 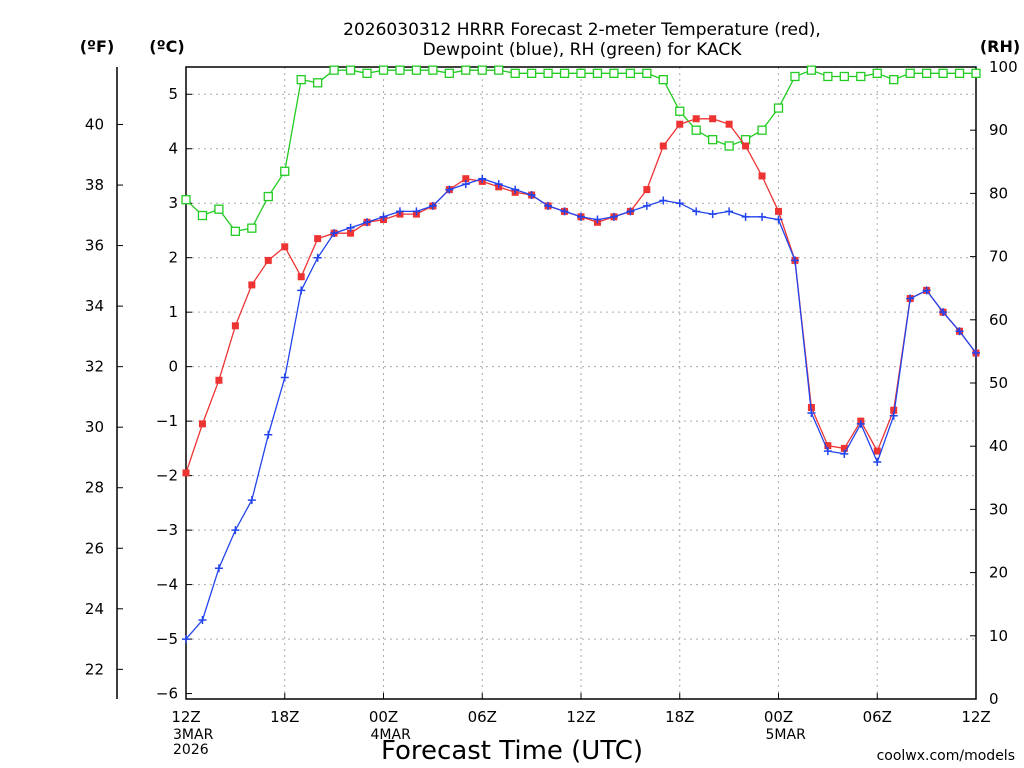 I want to click on x-tick-label: 18Z, so click(x=284, y=717).